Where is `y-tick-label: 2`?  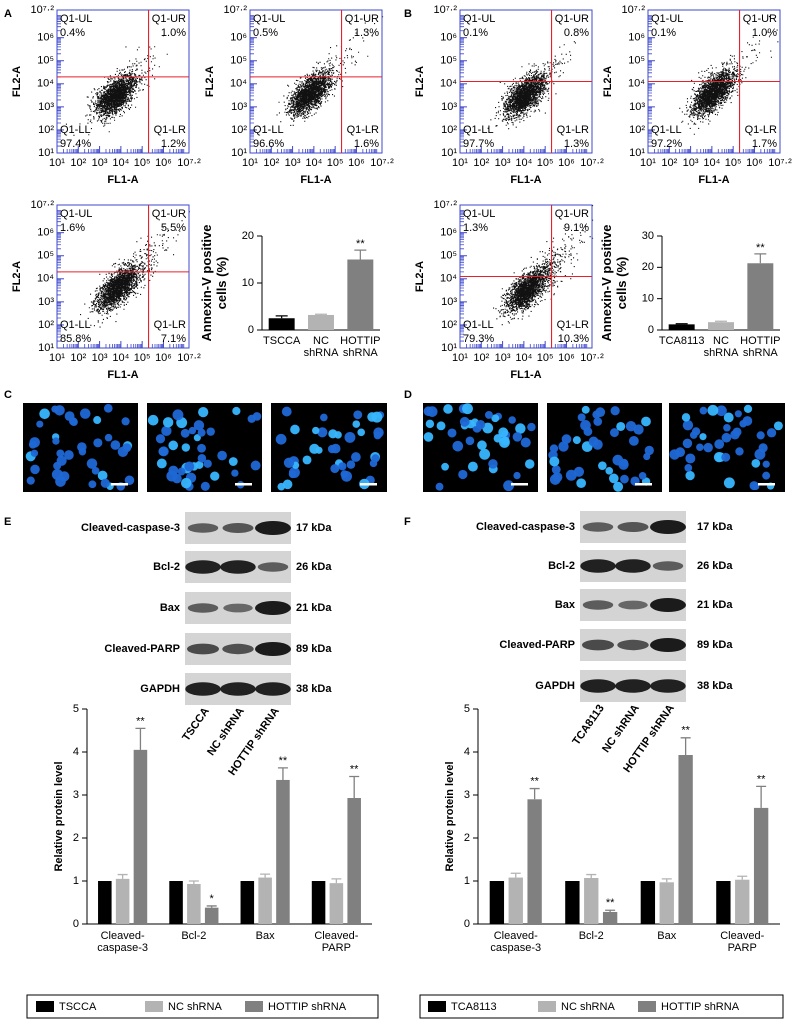
y-tick-label: 2 is located at coordinates (467, 838).